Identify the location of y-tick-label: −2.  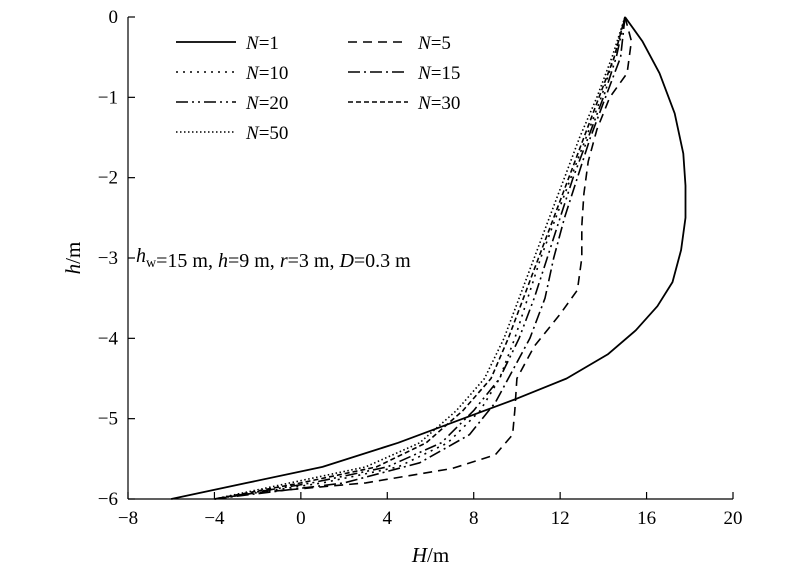
(108, 178).